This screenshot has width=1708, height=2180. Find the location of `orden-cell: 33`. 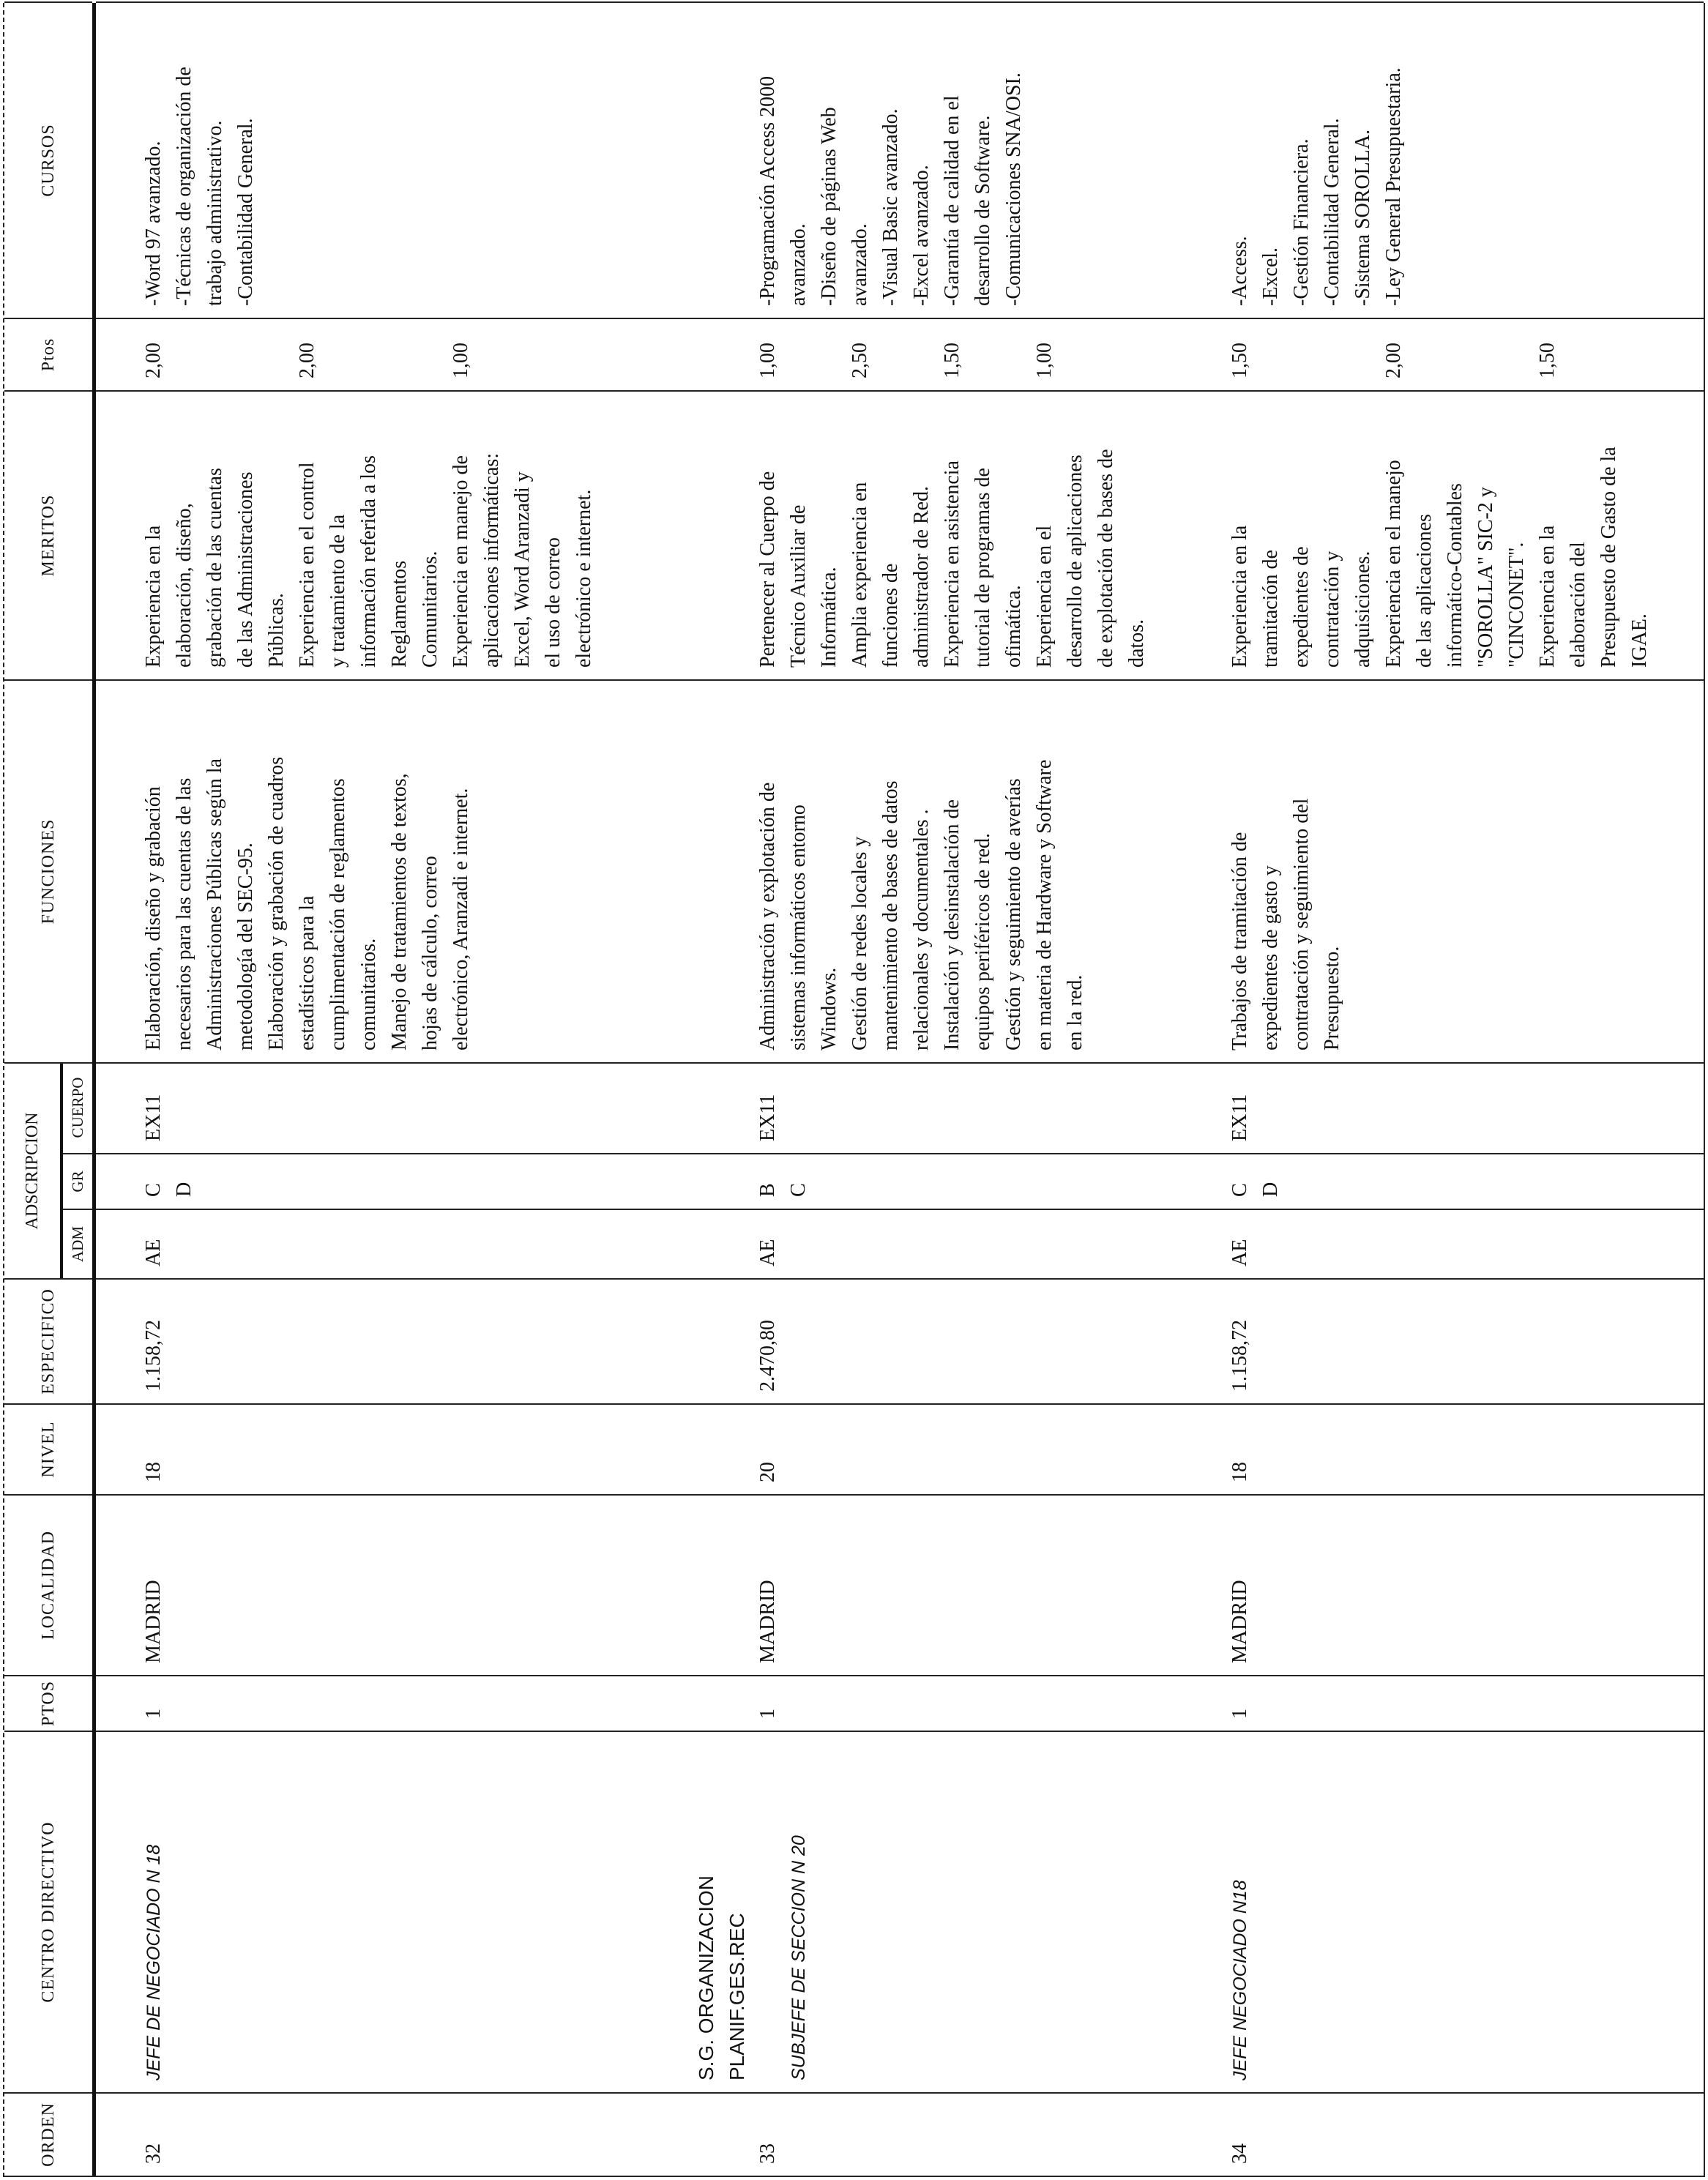

orden-cell: 33 is located at coordinates (946, 2134).